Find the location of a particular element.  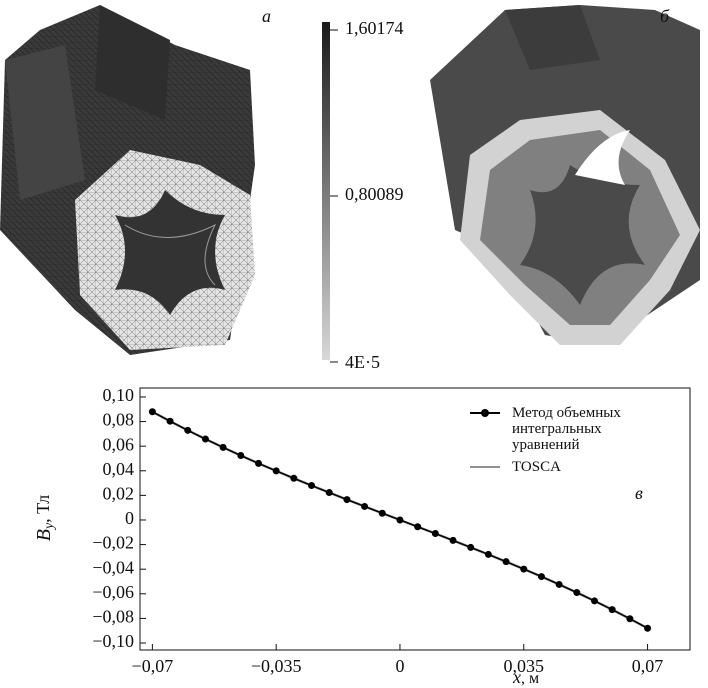

x-axis-symbol: x is located at coordinates (516, 677).